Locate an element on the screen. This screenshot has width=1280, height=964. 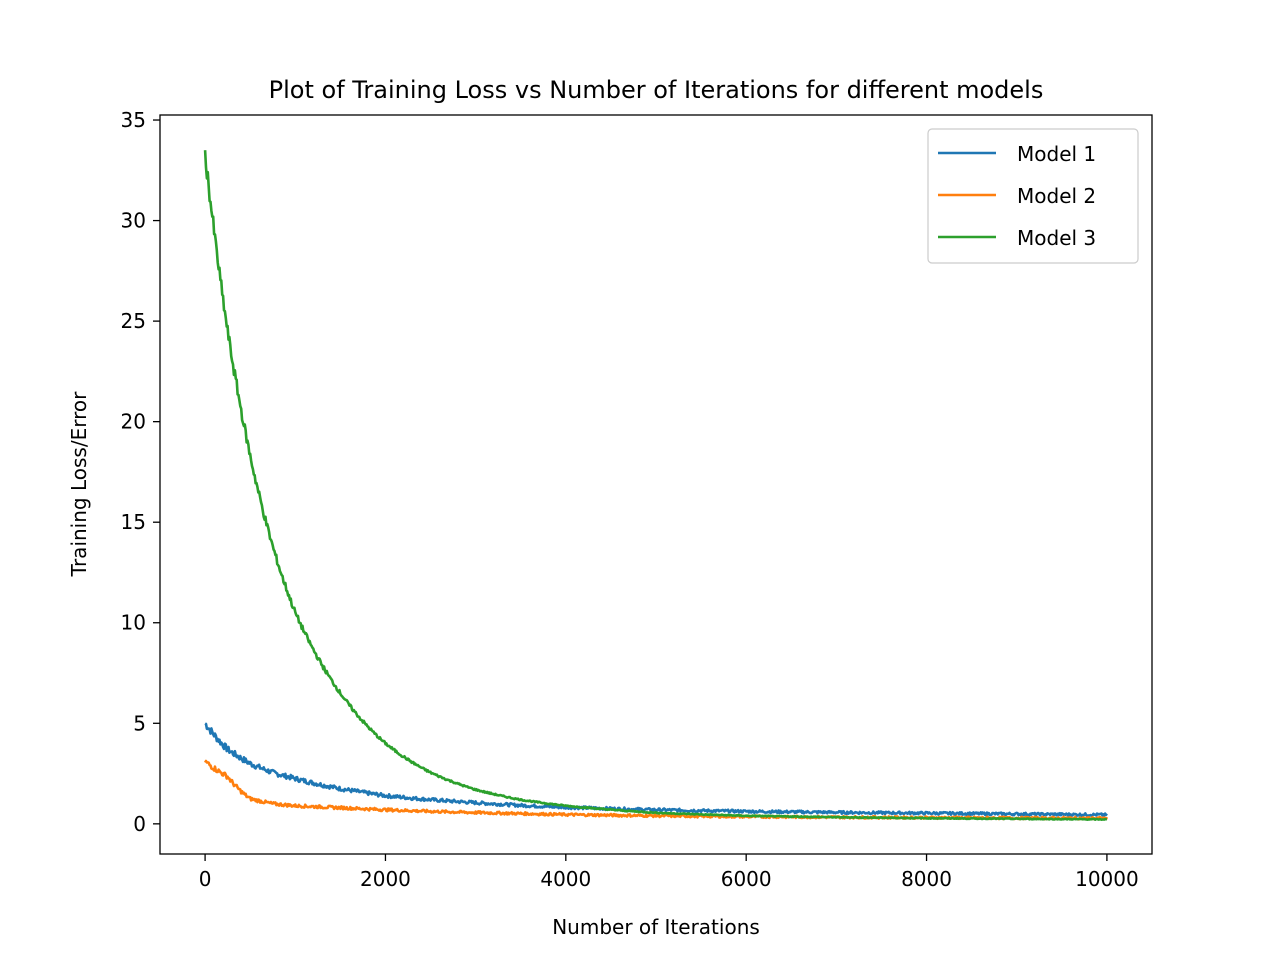
legend-label-1: Model 1 is located at coordinates (1056, 154).